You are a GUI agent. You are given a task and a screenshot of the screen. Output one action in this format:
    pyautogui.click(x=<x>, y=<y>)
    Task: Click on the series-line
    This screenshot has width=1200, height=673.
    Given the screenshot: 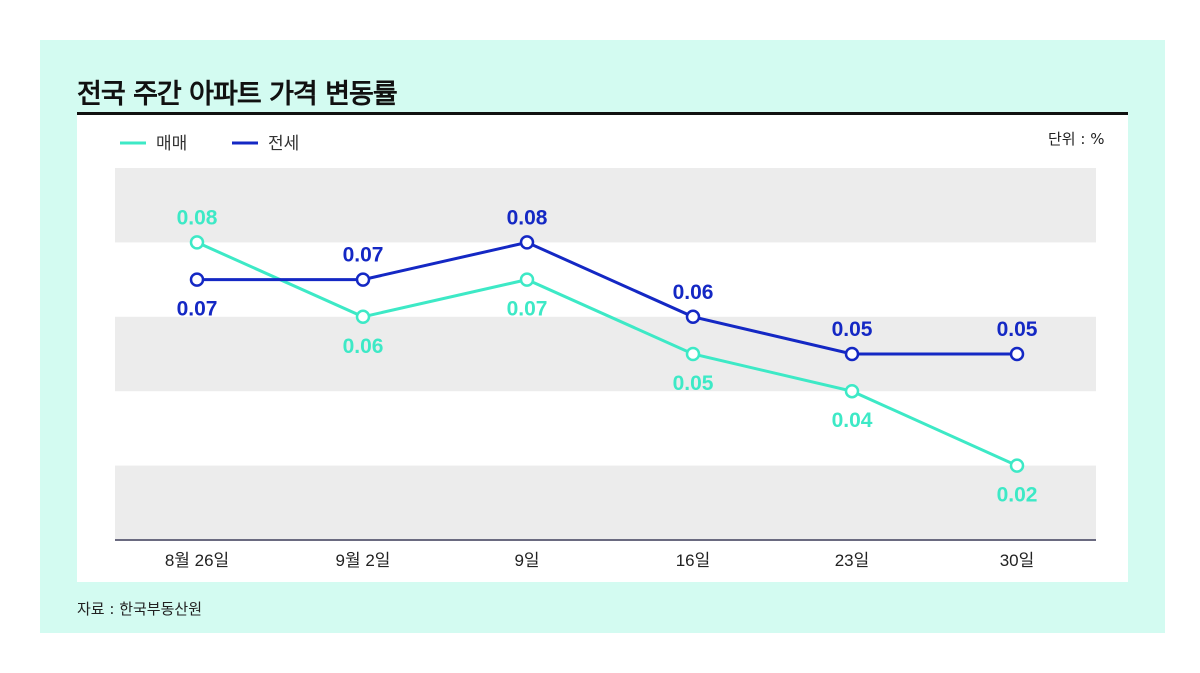 What is the action you would take?
    pyautogui.click(x=607, y=298)
    